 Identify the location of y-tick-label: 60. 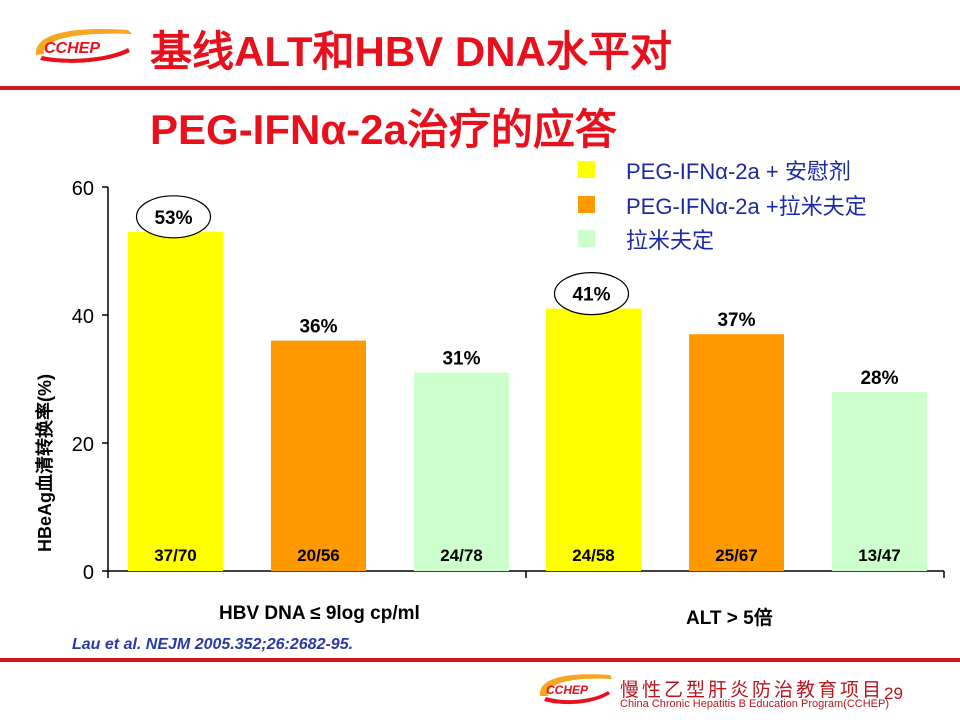
(83, 189).